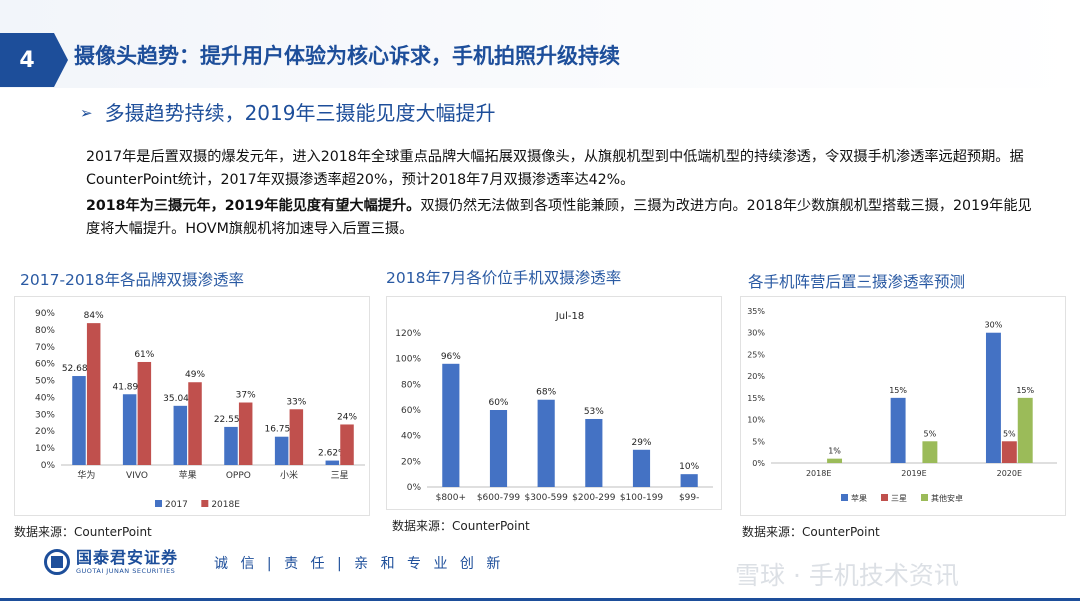 This screenshot has width=1080, height=608. I want to click on chart1-category-label: 小米, so click(289, 475).